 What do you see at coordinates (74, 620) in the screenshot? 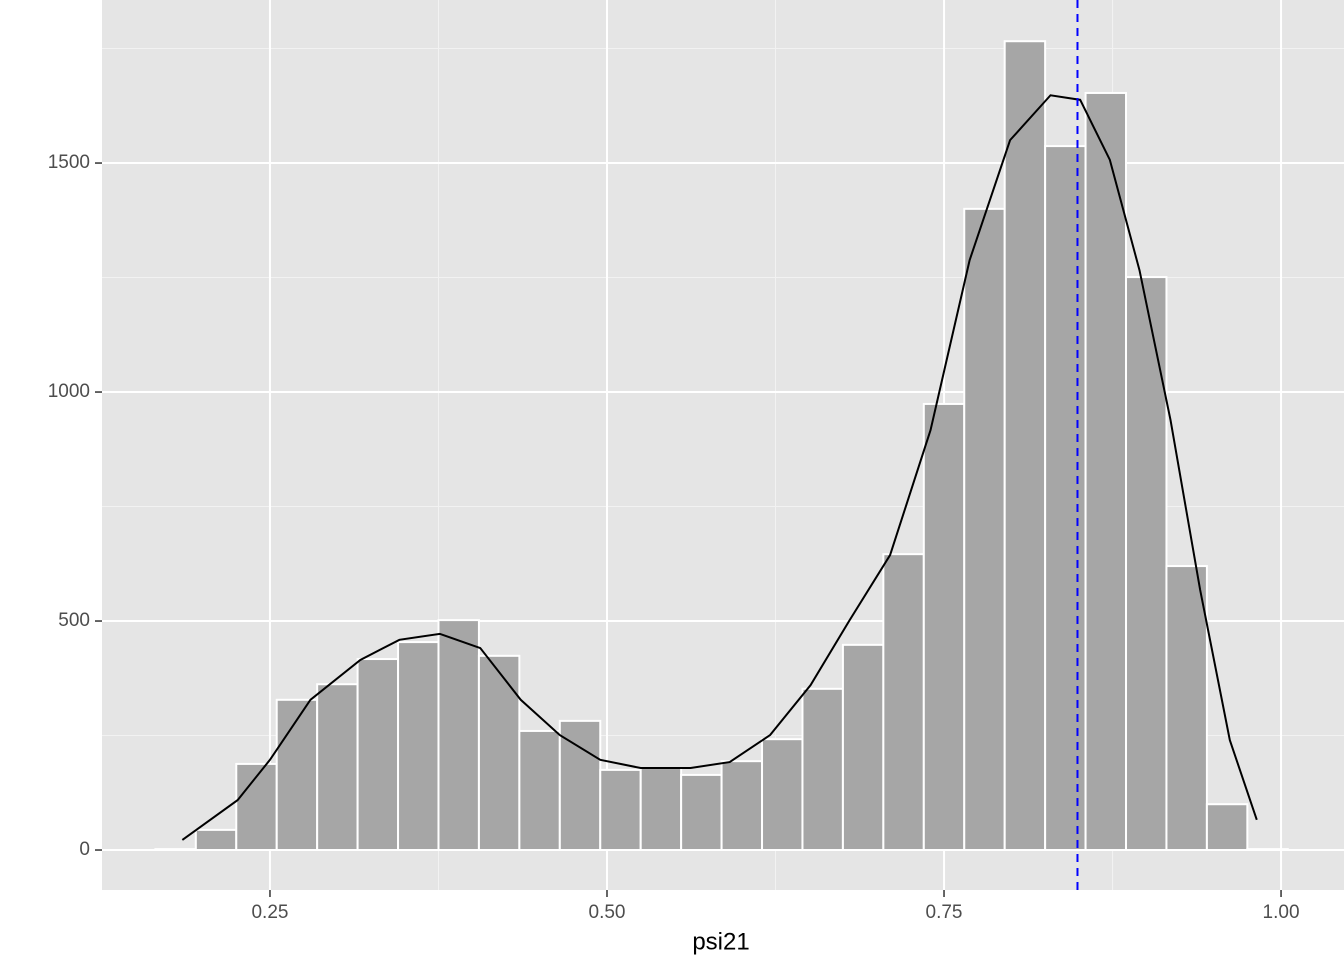
I see `y-tick-label: 500` at bounding box center [74, 620].